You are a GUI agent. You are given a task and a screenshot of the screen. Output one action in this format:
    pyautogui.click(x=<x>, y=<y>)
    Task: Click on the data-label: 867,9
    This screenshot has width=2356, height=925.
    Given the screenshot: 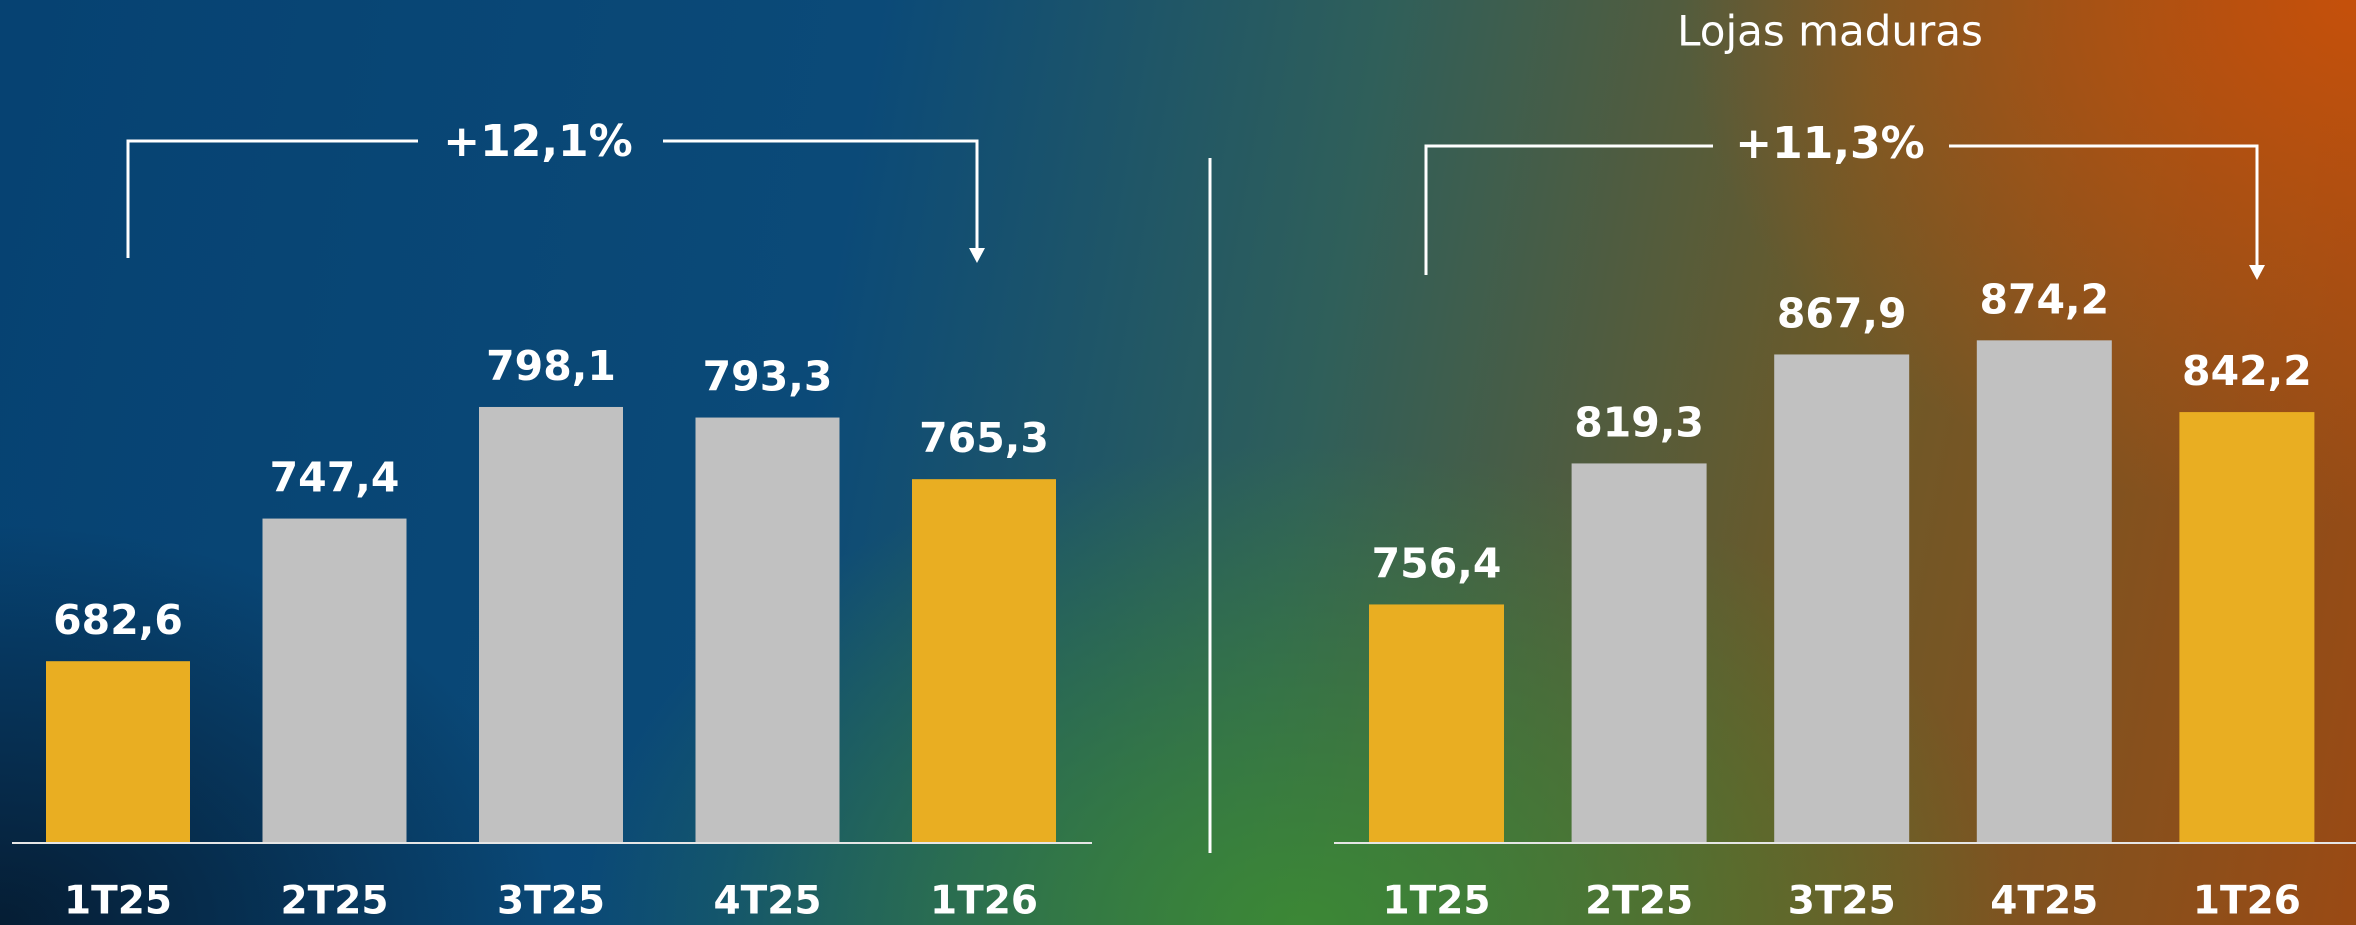 What is the action you would take?
    pyautogui.click(x=1842, y=313)
    